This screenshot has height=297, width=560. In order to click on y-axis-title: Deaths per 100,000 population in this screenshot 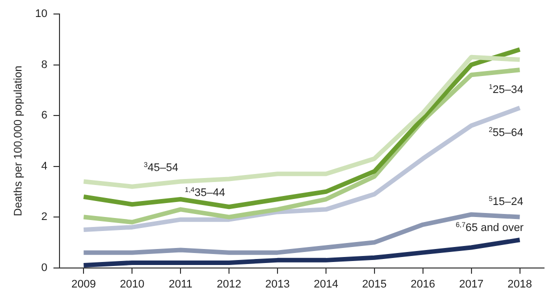, I will do `click(18, 141)`.